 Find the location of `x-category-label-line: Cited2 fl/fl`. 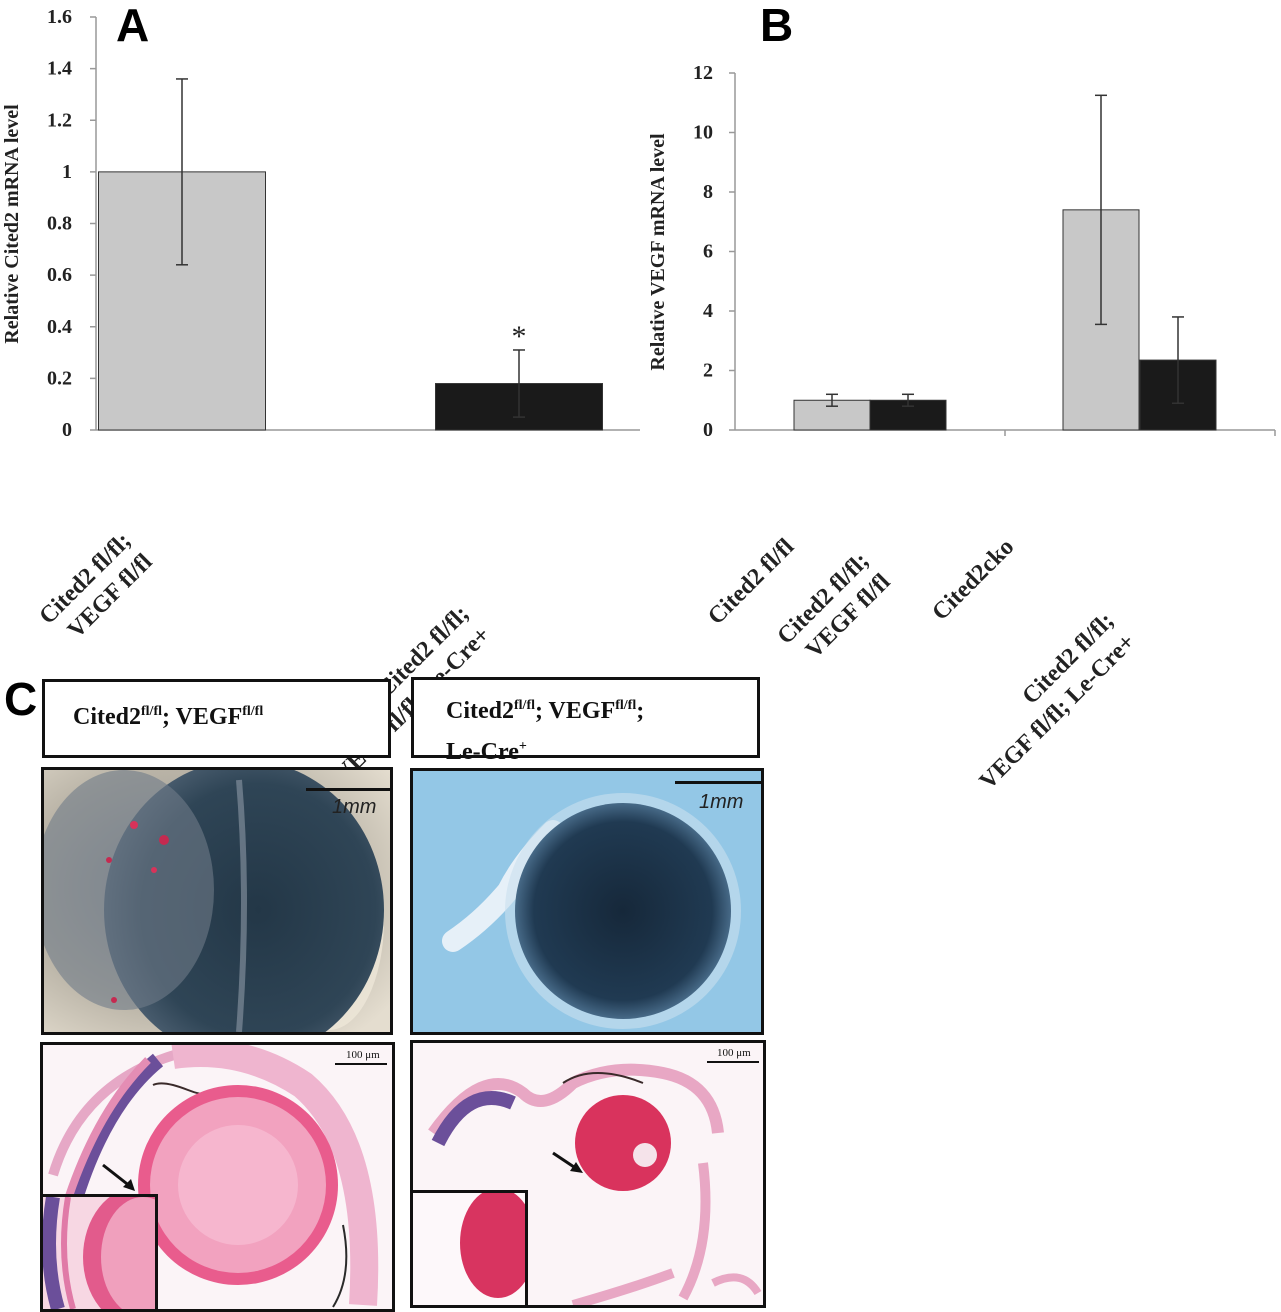

x-category-label-line: Cited2 fl/fl is located at coordinates (751, 582).